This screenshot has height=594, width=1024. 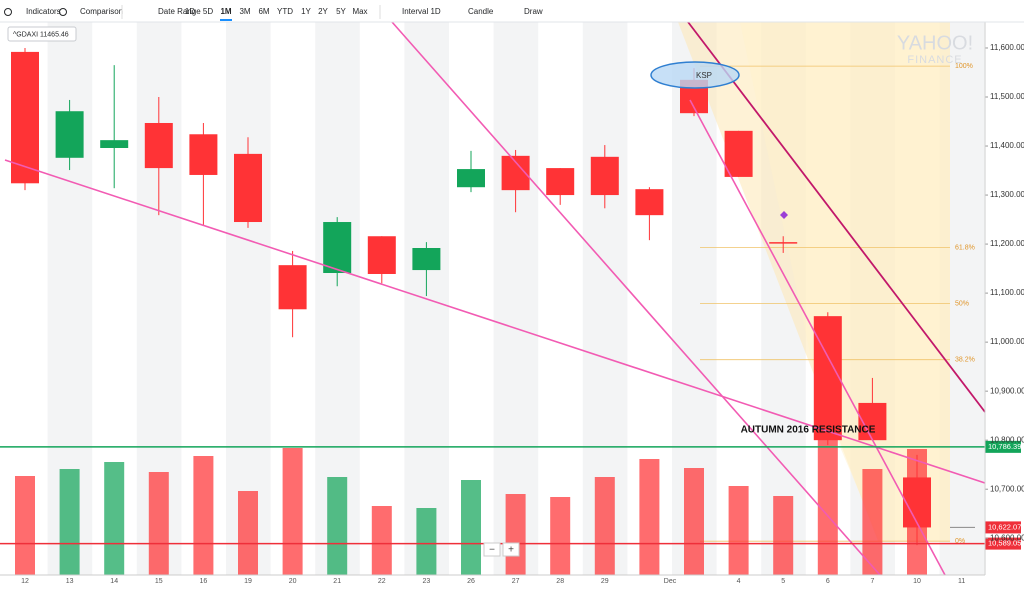 I want to click on y-tick-label: 10,900.00, so click(x=1007, y=390).